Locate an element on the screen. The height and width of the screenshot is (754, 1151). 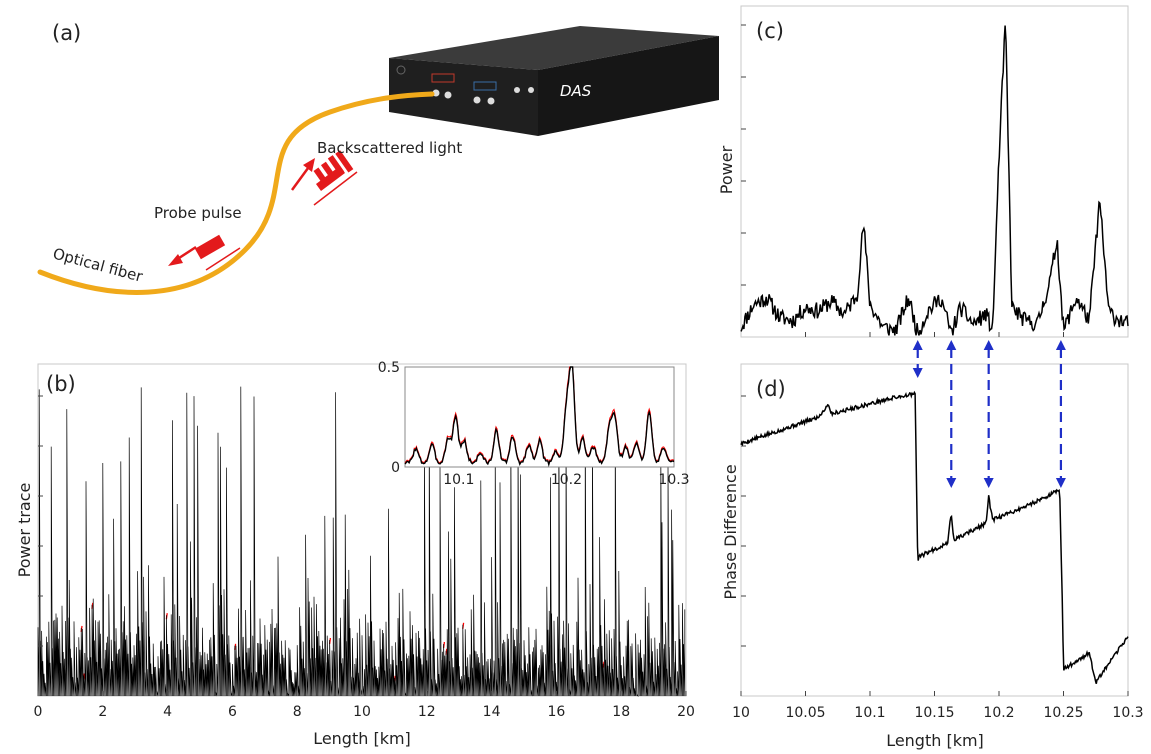
panel-b-y-label: Power trace is located at coordinates (24, 530).